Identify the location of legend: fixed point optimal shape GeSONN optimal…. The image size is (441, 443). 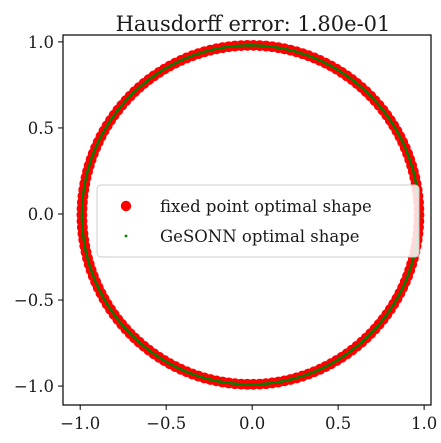
(258, 221).